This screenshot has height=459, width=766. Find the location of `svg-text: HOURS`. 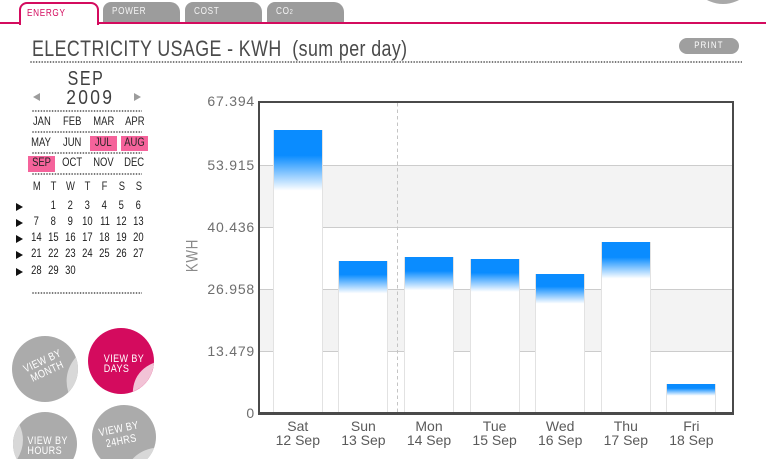

svg-text: HOURS is located at coordinates (44, 451).